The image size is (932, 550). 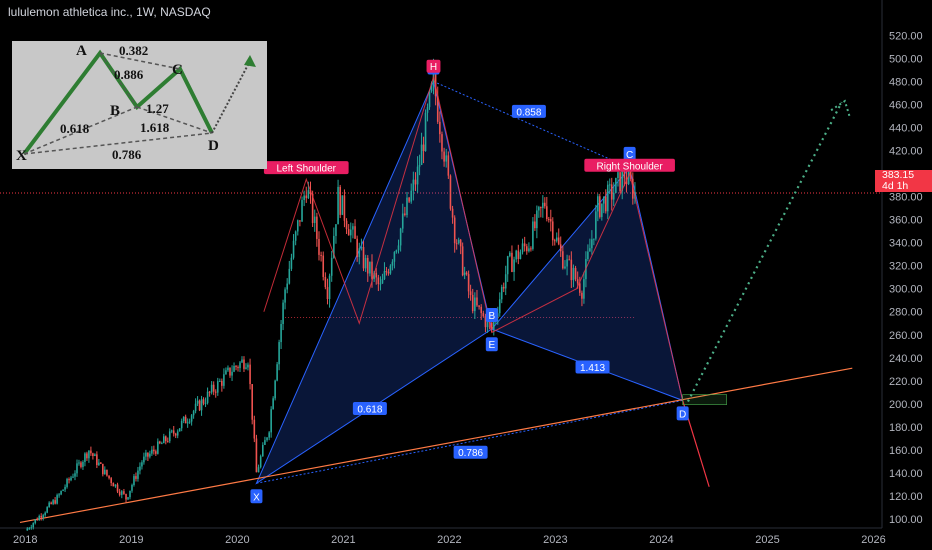 I want to click on inset-label-b: B, so click(x=115, y=111).